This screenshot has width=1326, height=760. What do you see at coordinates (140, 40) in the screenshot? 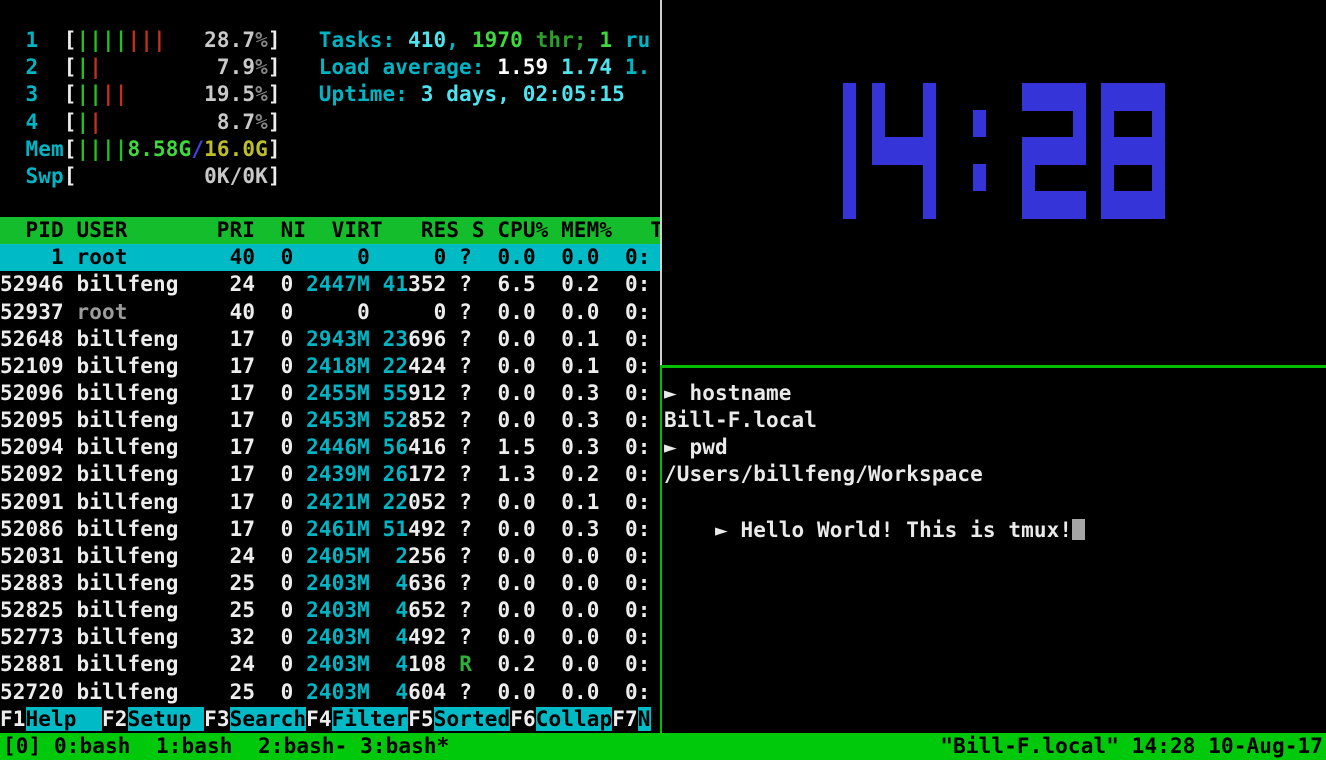
I see `cpu-meter-1: 1 [||||||| 28.7%]` at bounding box center [140, 40].